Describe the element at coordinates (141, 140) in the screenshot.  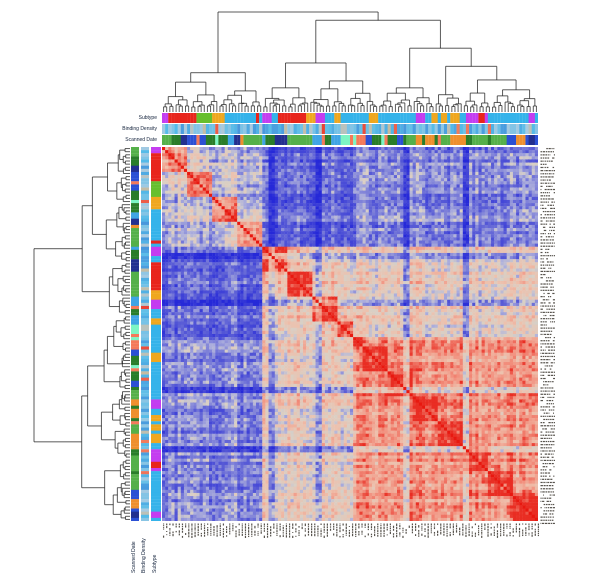
I see `annotation-label-scanned-date: Scanned Date` at that location.